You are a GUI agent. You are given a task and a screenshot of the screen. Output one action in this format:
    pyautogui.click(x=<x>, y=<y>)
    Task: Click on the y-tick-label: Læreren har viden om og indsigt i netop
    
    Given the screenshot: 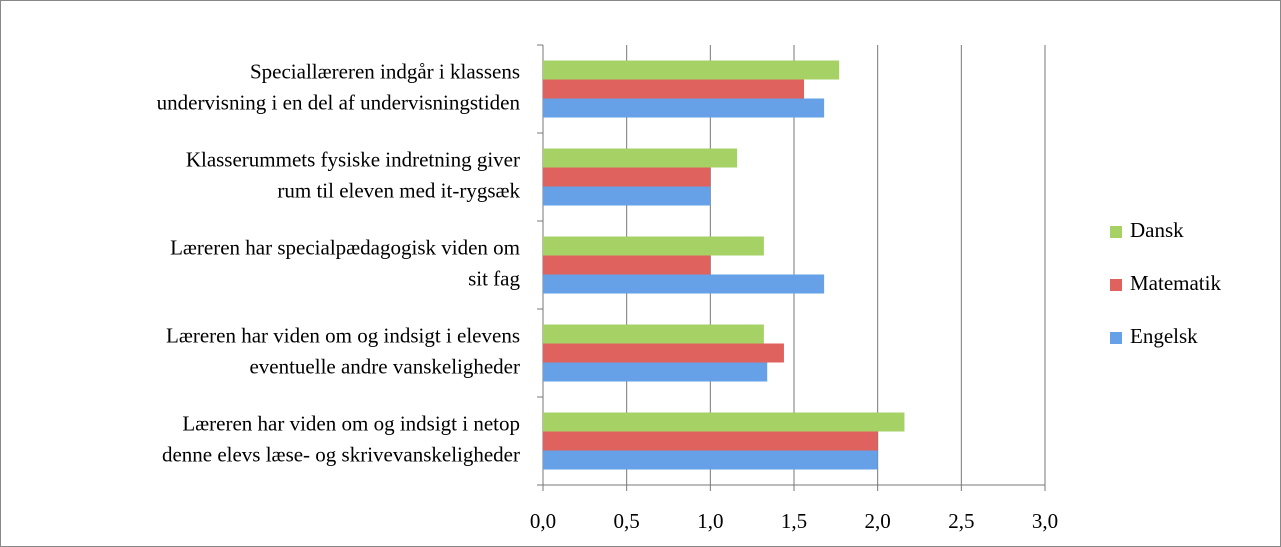 What is the action you would take?
    pyautogui.click(x=351, y=423)
    